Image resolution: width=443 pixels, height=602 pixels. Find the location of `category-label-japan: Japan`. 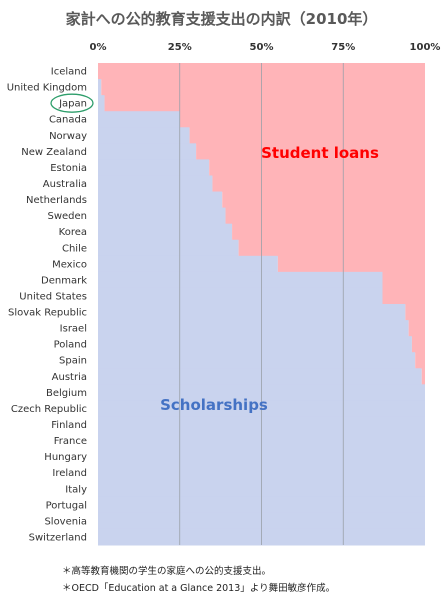

category-label-japan: Japan is located at coordinates (72, 104).